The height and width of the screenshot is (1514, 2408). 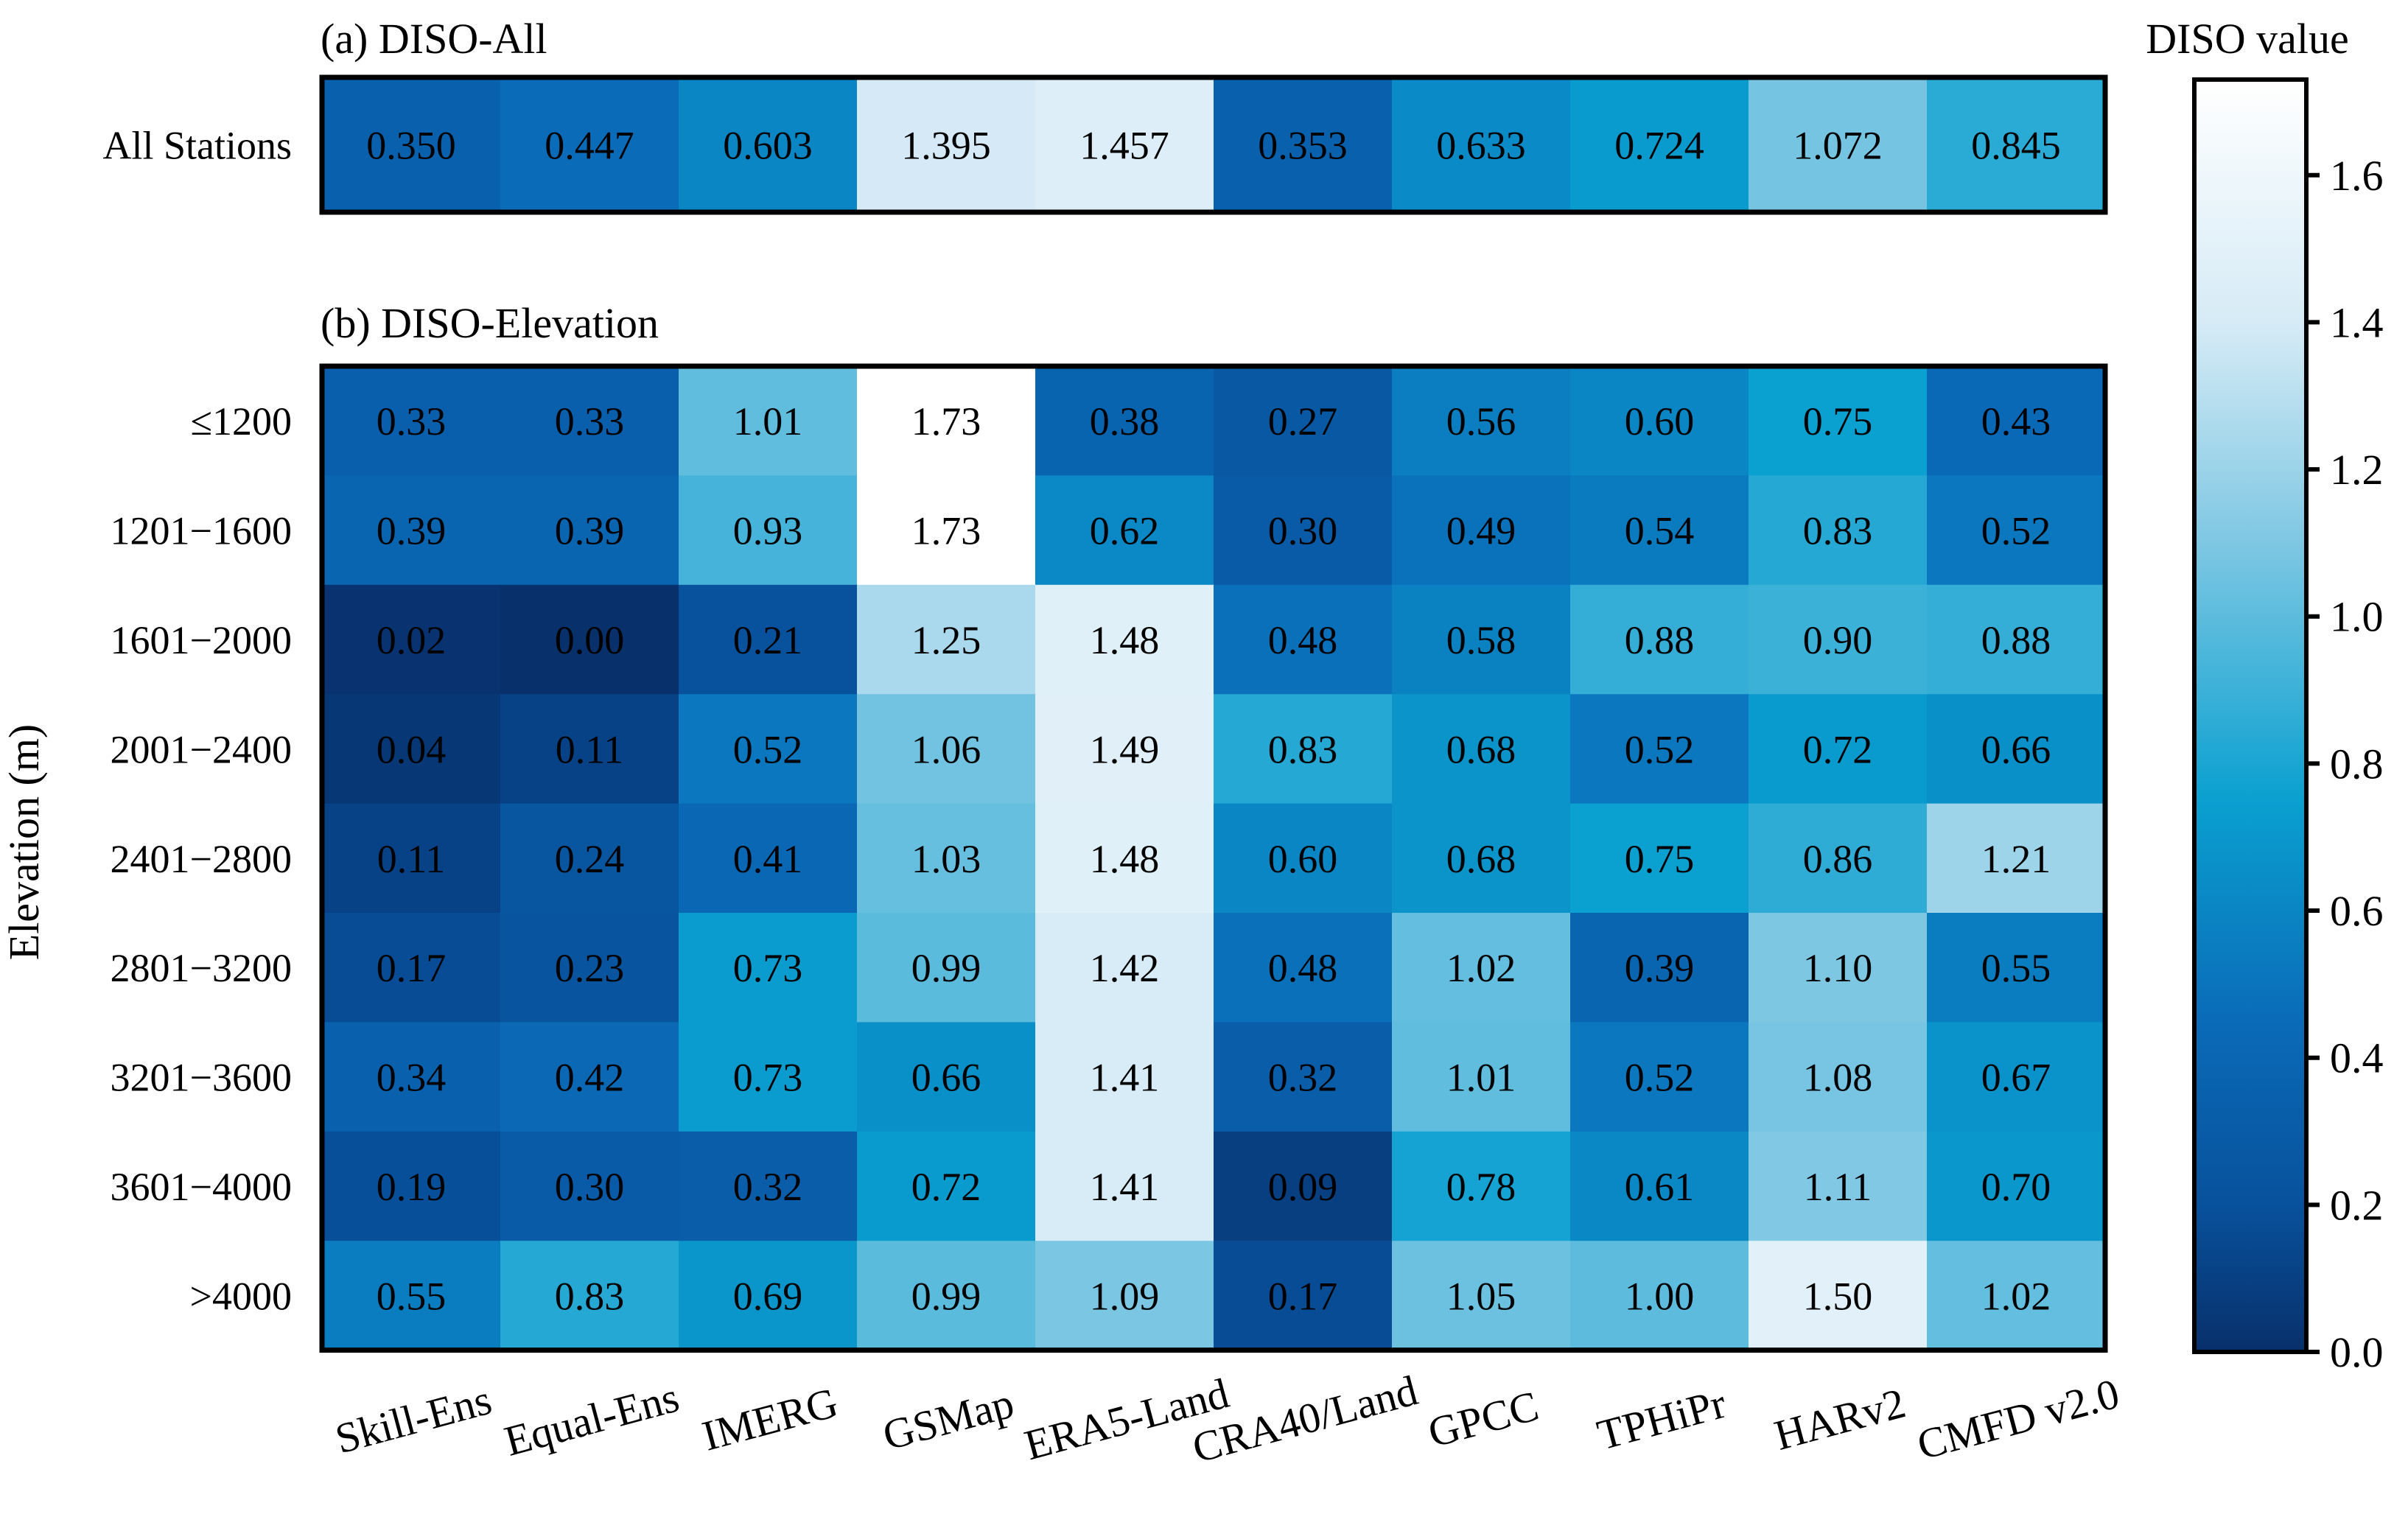 What do you see at coordinates (946, 859) in the screenshot?
I see `panel-b-cell-label: 1.03` at bounding box center [946, 859].